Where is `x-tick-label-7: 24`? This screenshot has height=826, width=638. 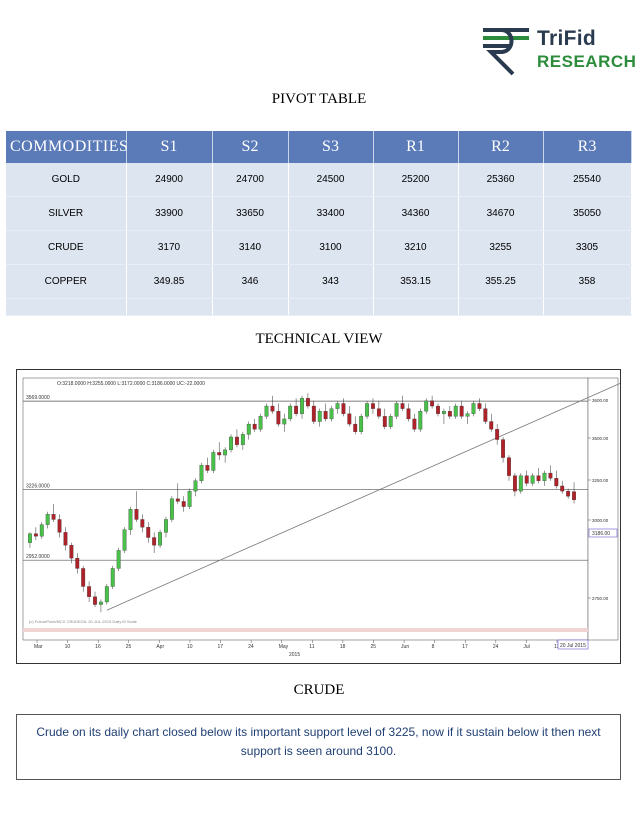 x-tick-label-7: 24 is located at coordinates (251, 647).